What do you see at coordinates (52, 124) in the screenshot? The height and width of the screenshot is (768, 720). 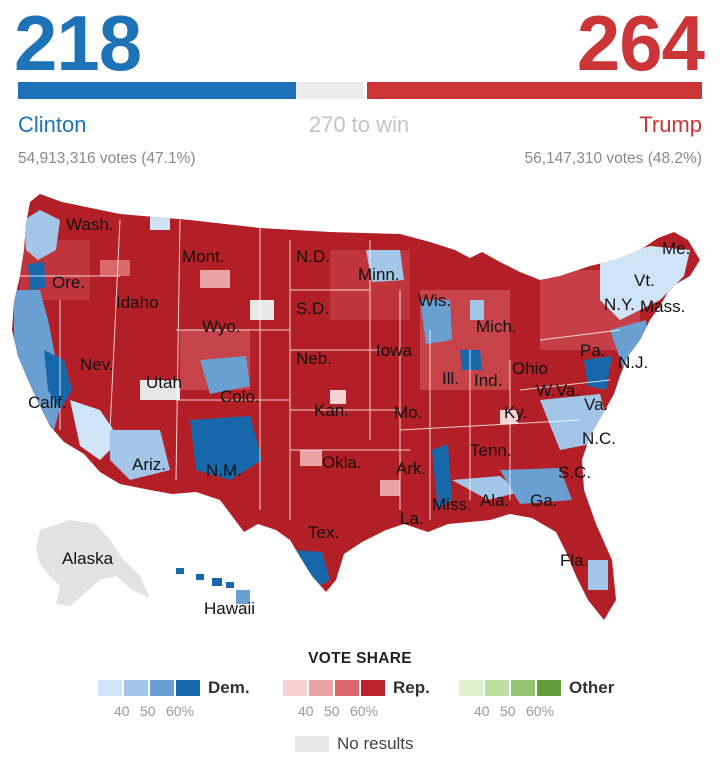 I see `clinton-name: Clinton` at bounding box center [52, 124].